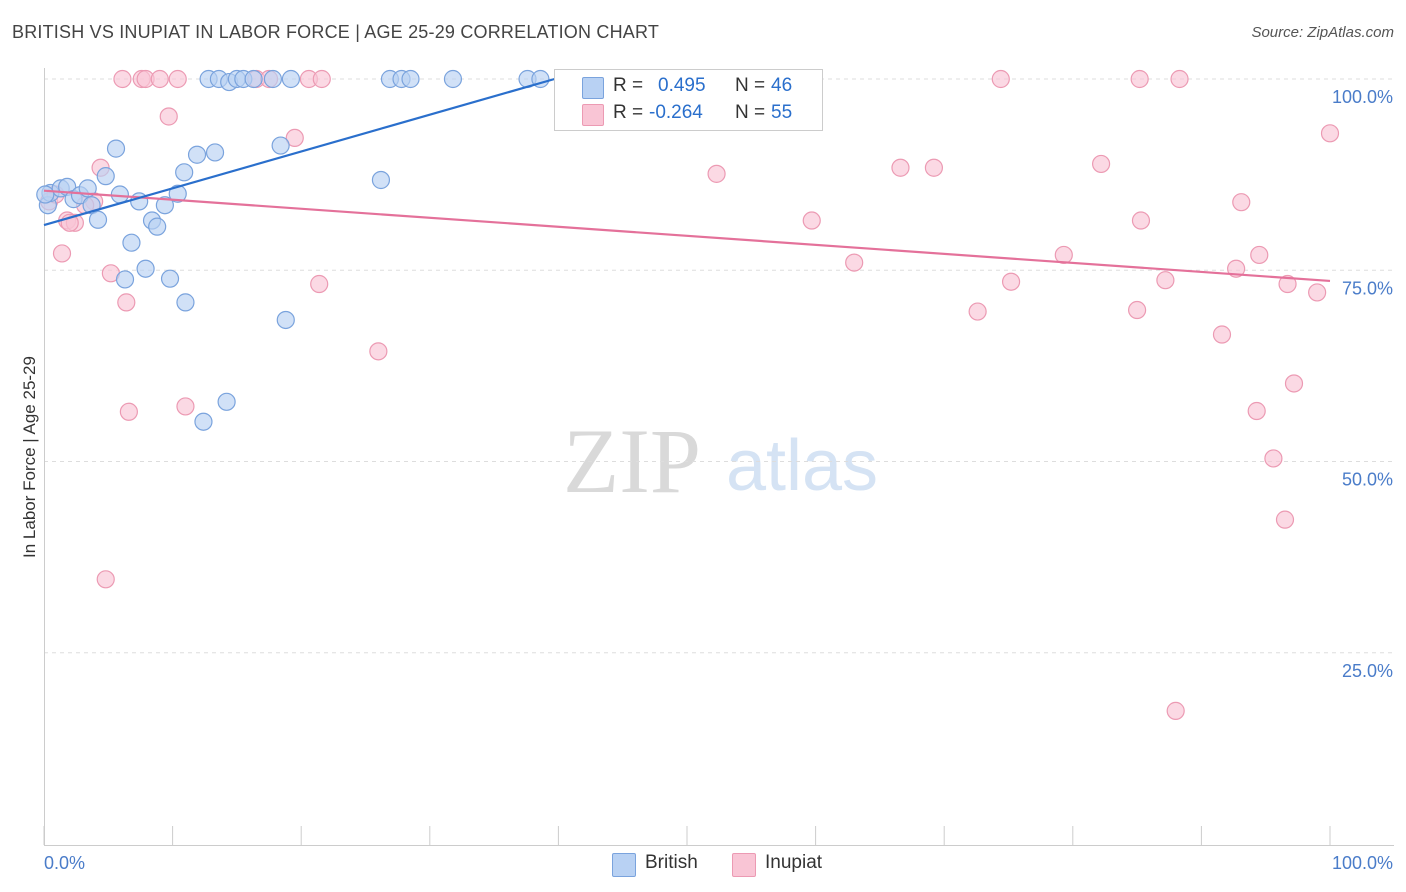 Image resolution: width=1406 pixels, height=892 pixels. What do you see at coordinates (750, 85) in the screenshot?
I see `british-n-label: N =` at bounding box center [750, 85].